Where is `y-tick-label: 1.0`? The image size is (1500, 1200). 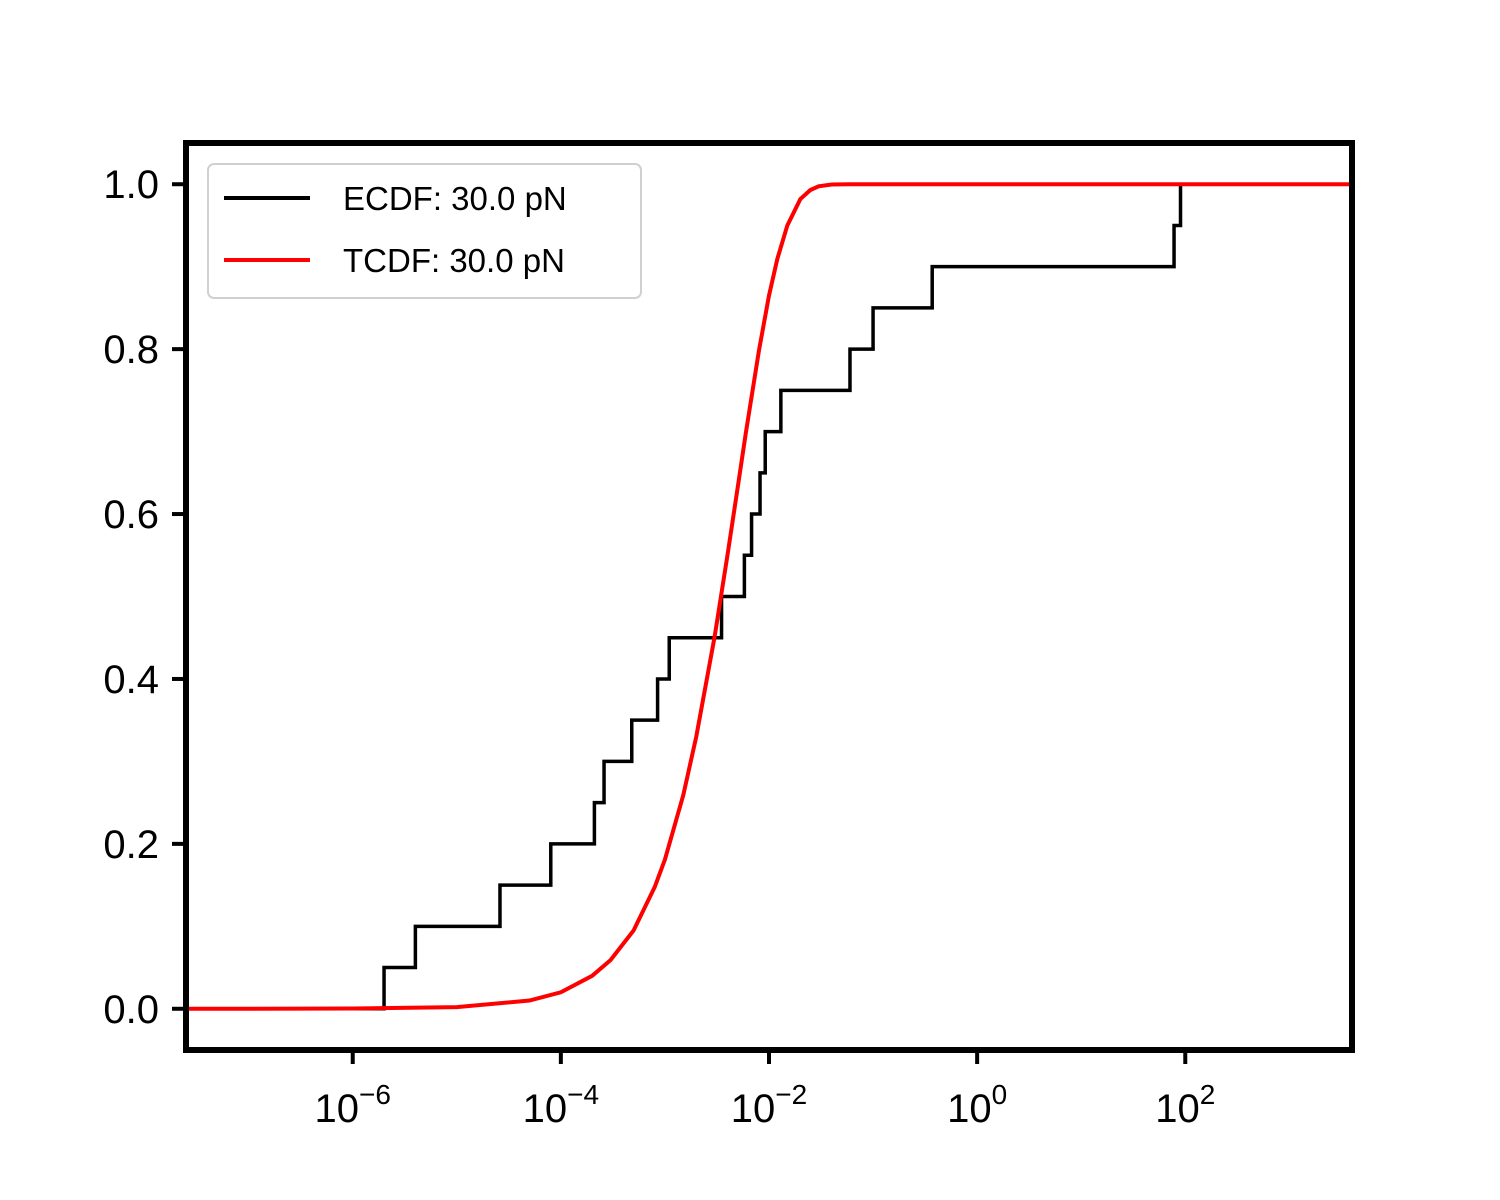 y-tick-label: 1.0 is located at coordinates (131, 185).